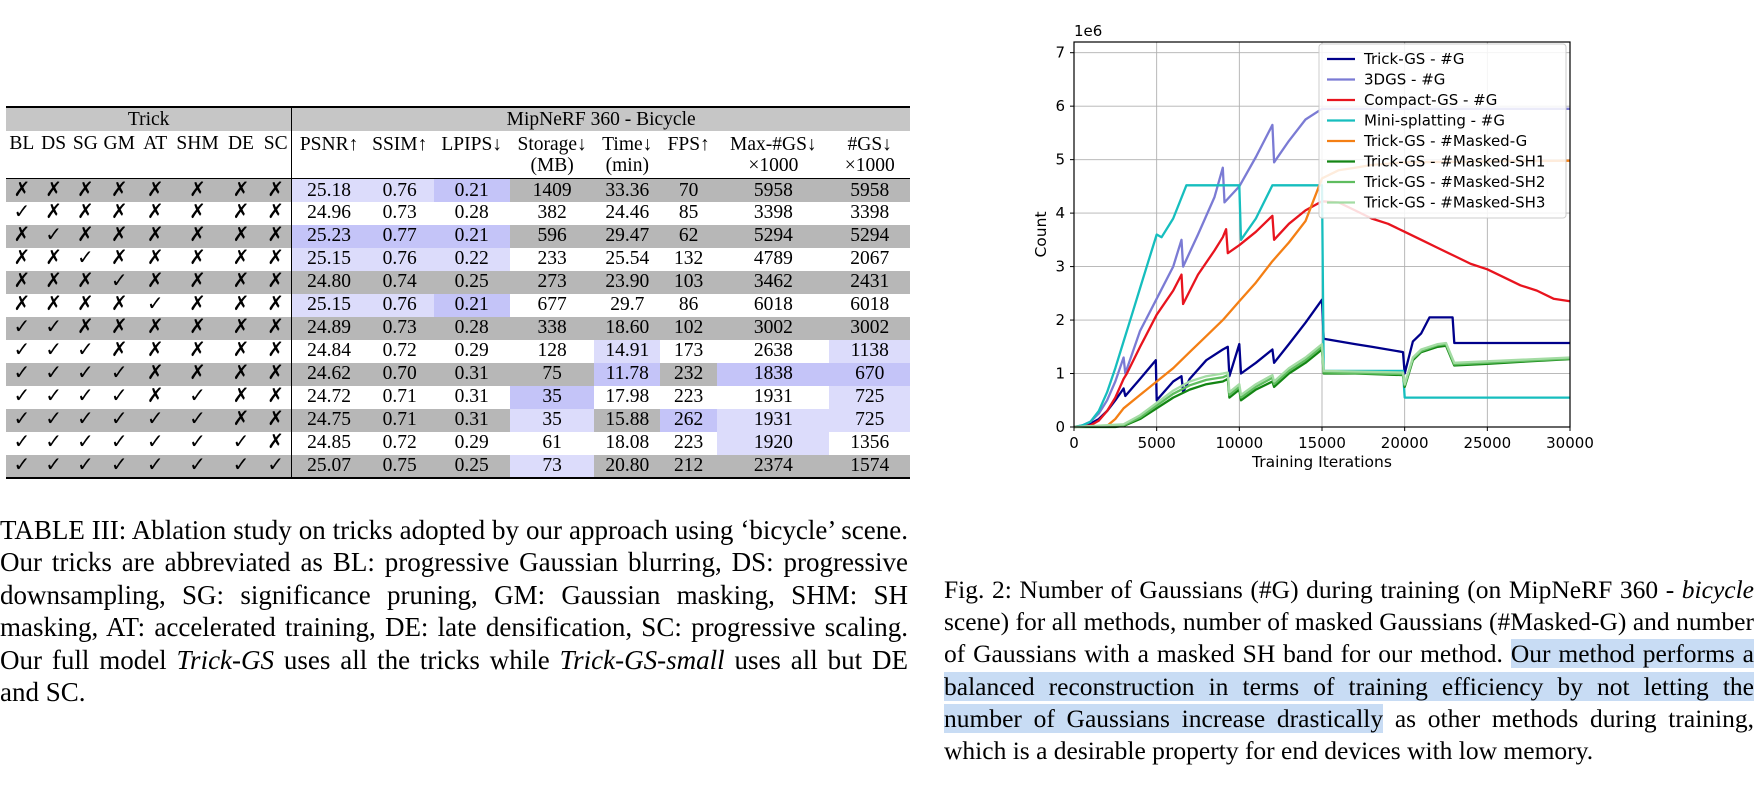  Describe the element at coordinates (1060, 53) in the screenshot. I see `y-tick-label: 7` at that location.